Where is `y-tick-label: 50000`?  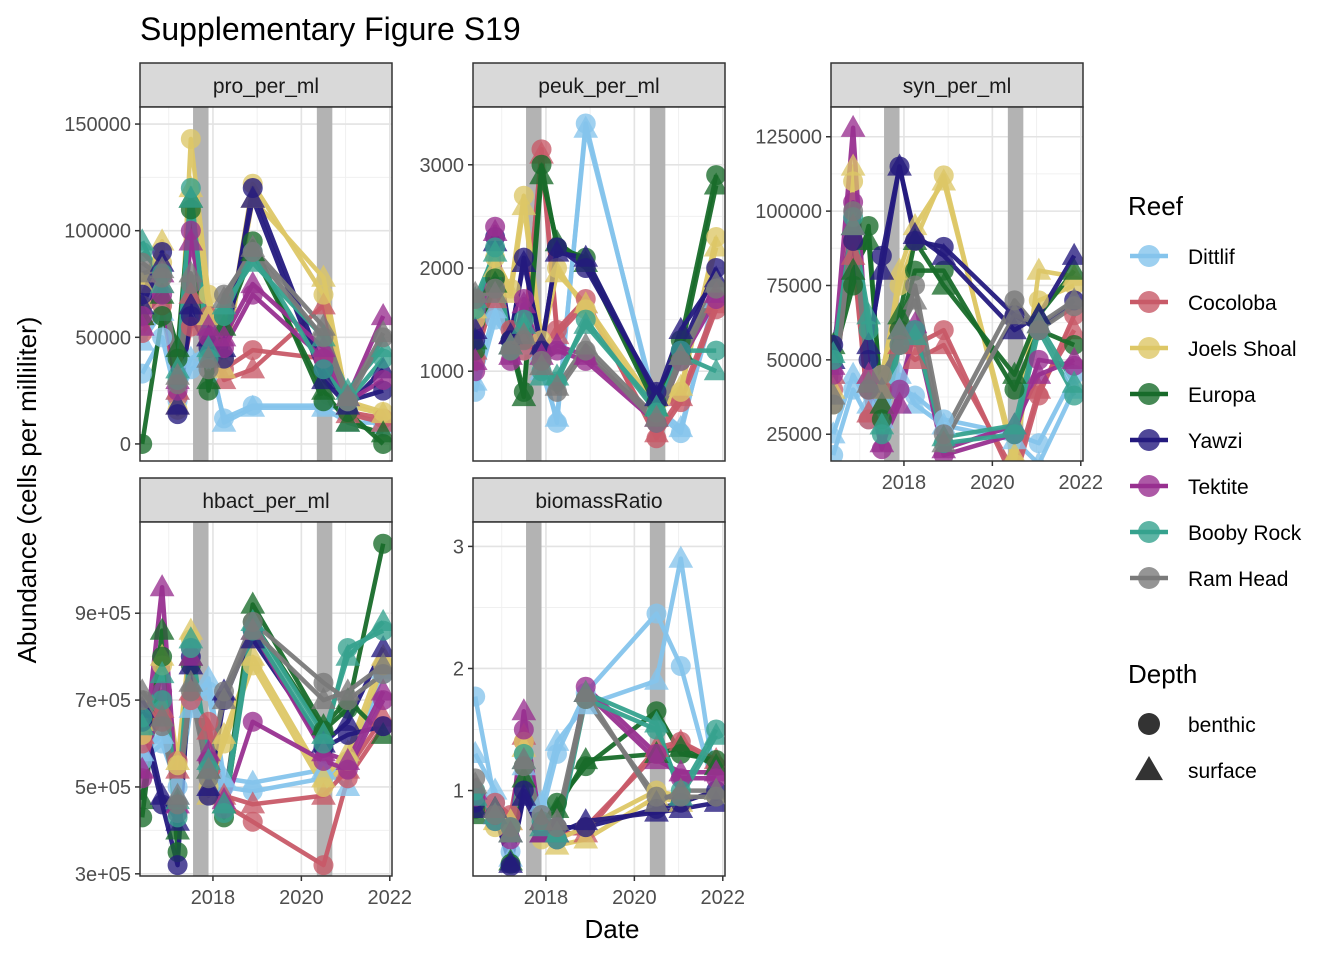 y-tick-label: 50000 is located at coordinates (794, 361).